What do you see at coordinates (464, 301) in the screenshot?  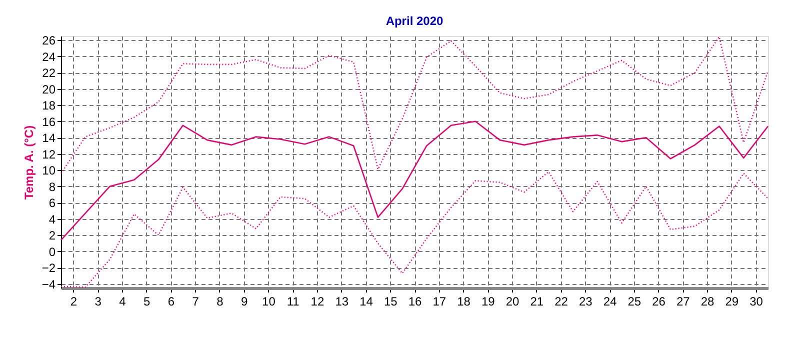 I see `x-tick-label: 18` at bounding box center [464, 301].